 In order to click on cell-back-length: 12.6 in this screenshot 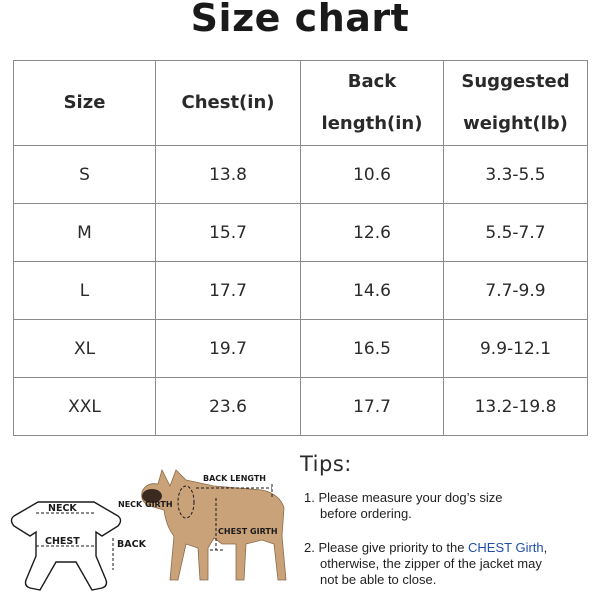, I will do `click(372, 232)`.